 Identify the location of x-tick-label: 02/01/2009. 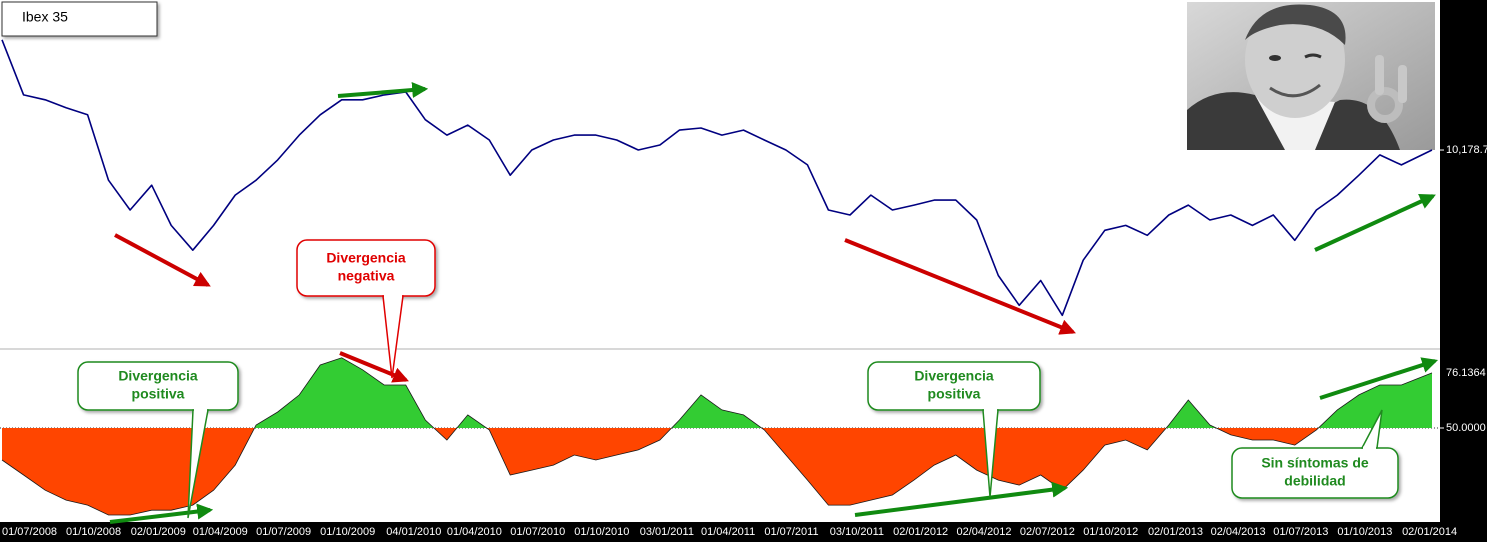
(158, 532).